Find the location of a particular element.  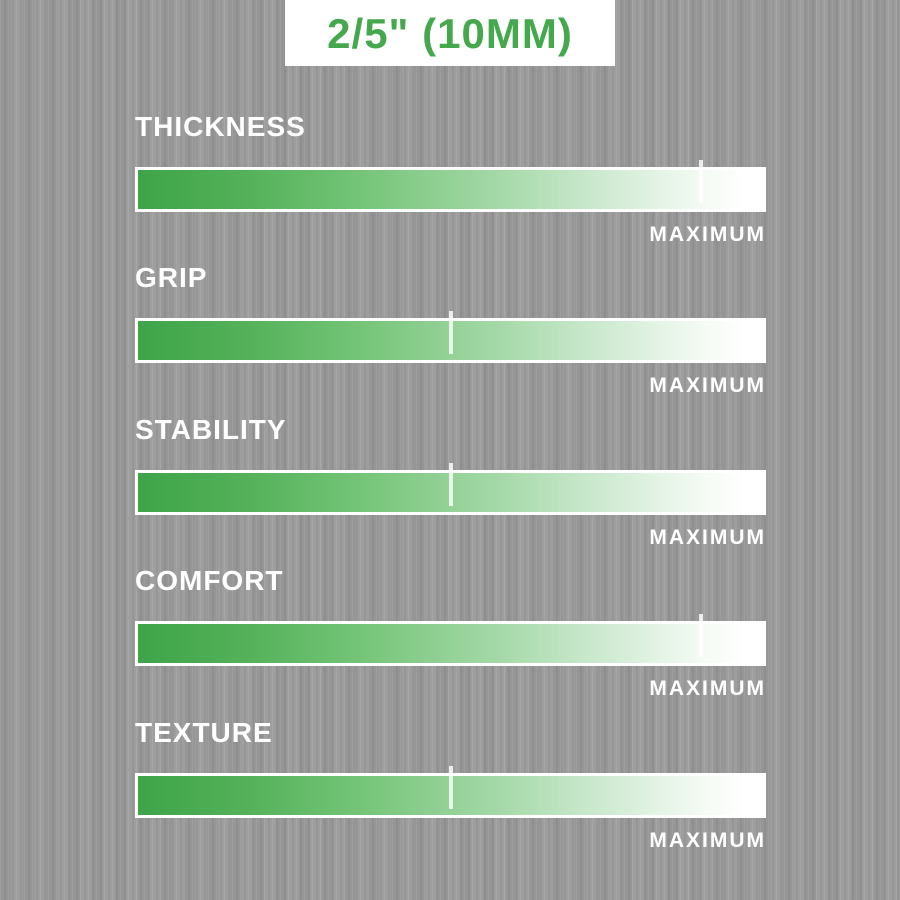

rating-section-comfort: COMFORT MAXIMUM is located at coordinates (450, 637).